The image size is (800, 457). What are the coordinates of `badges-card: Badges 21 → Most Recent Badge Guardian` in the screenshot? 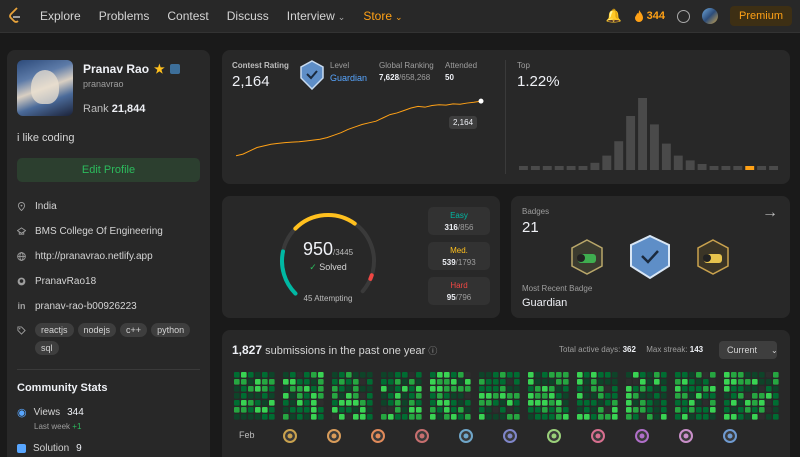 It's located at (650, 257).